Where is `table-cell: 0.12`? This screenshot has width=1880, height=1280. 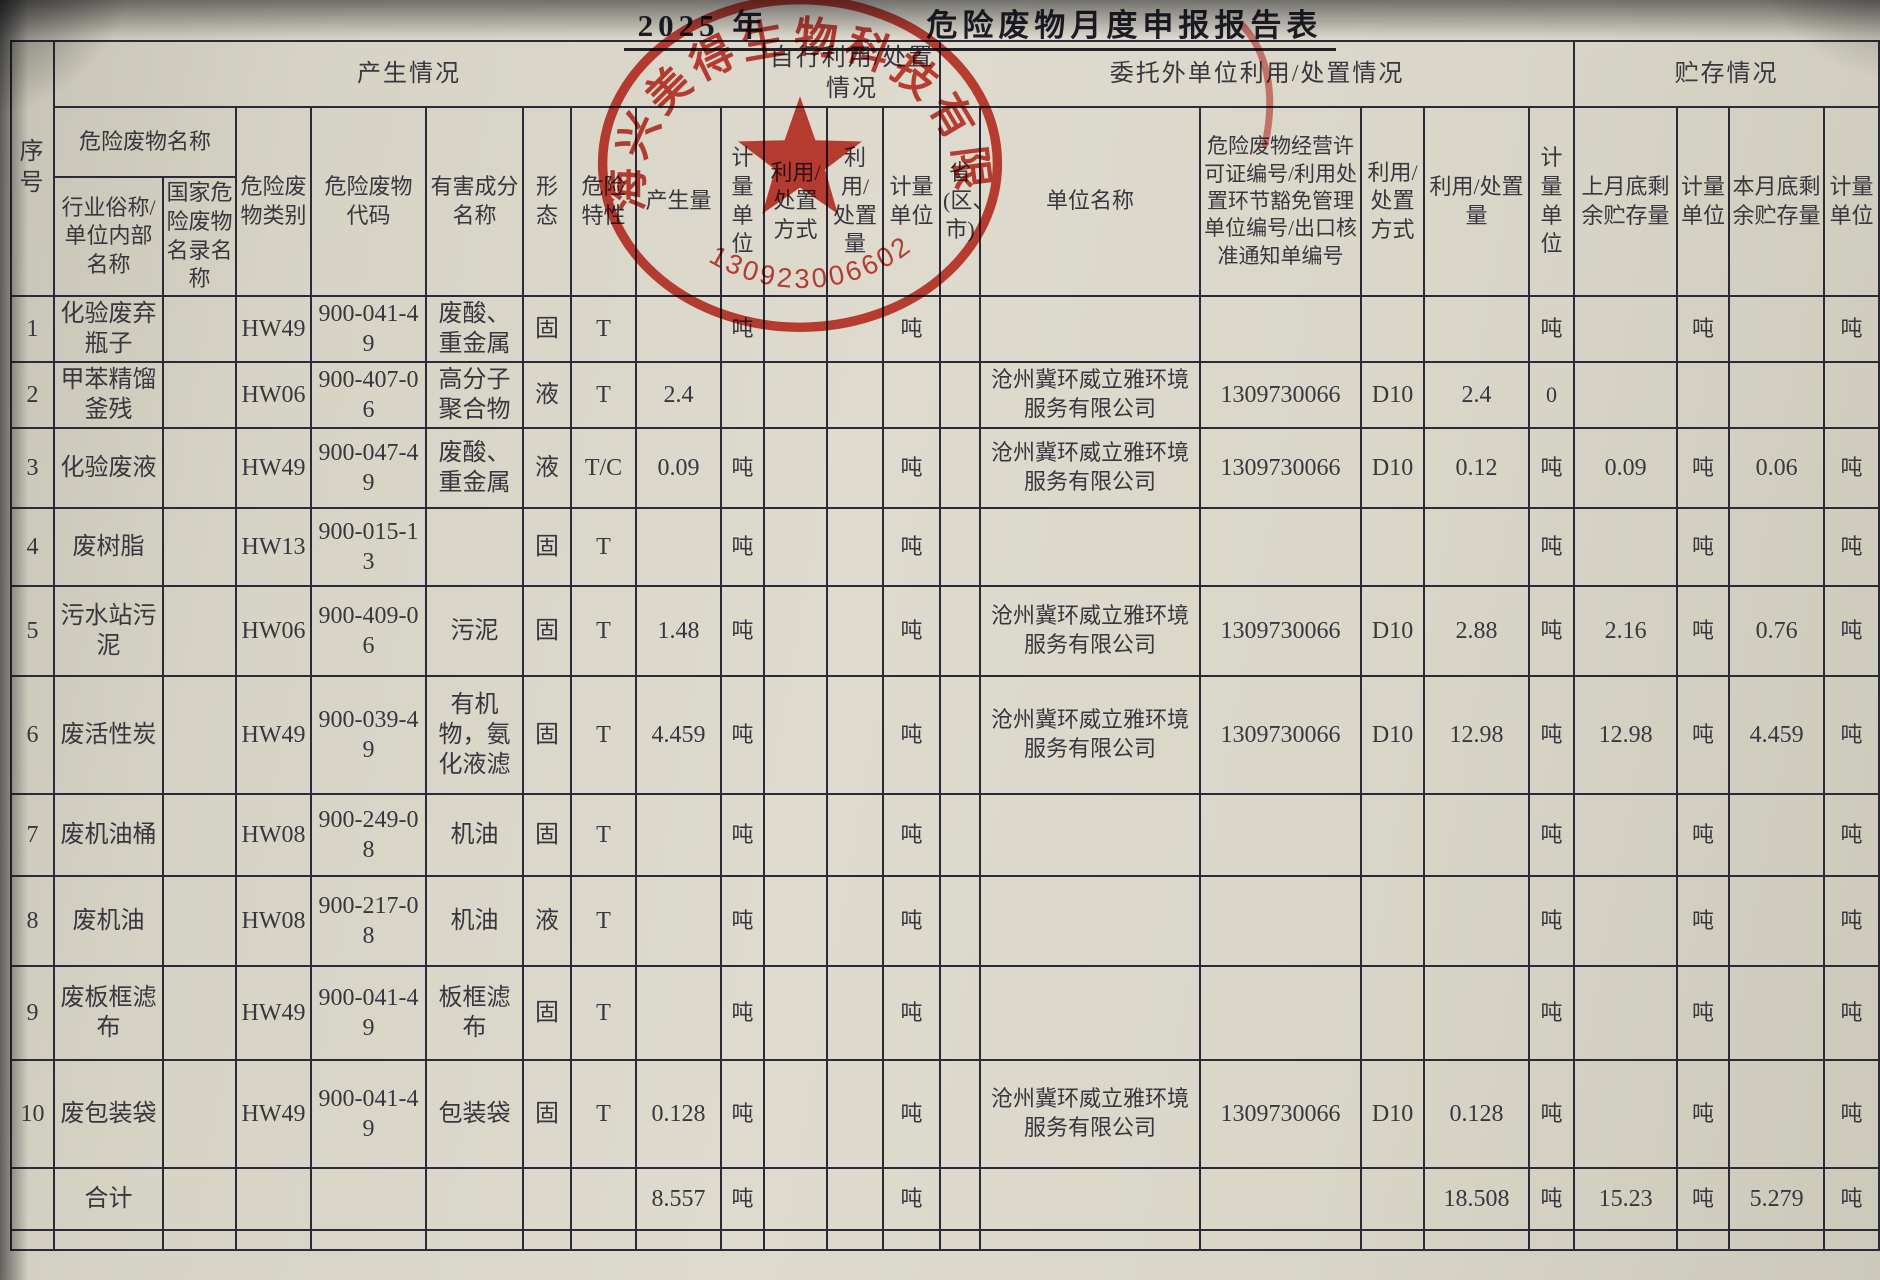
table-cell: 0.12 is located at coordinates (1477, 467).